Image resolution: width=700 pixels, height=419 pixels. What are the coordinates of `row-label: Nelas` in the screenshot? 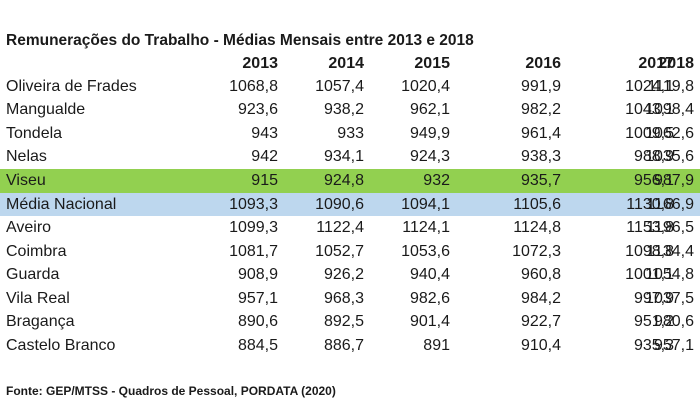 It's located at (26, 157).